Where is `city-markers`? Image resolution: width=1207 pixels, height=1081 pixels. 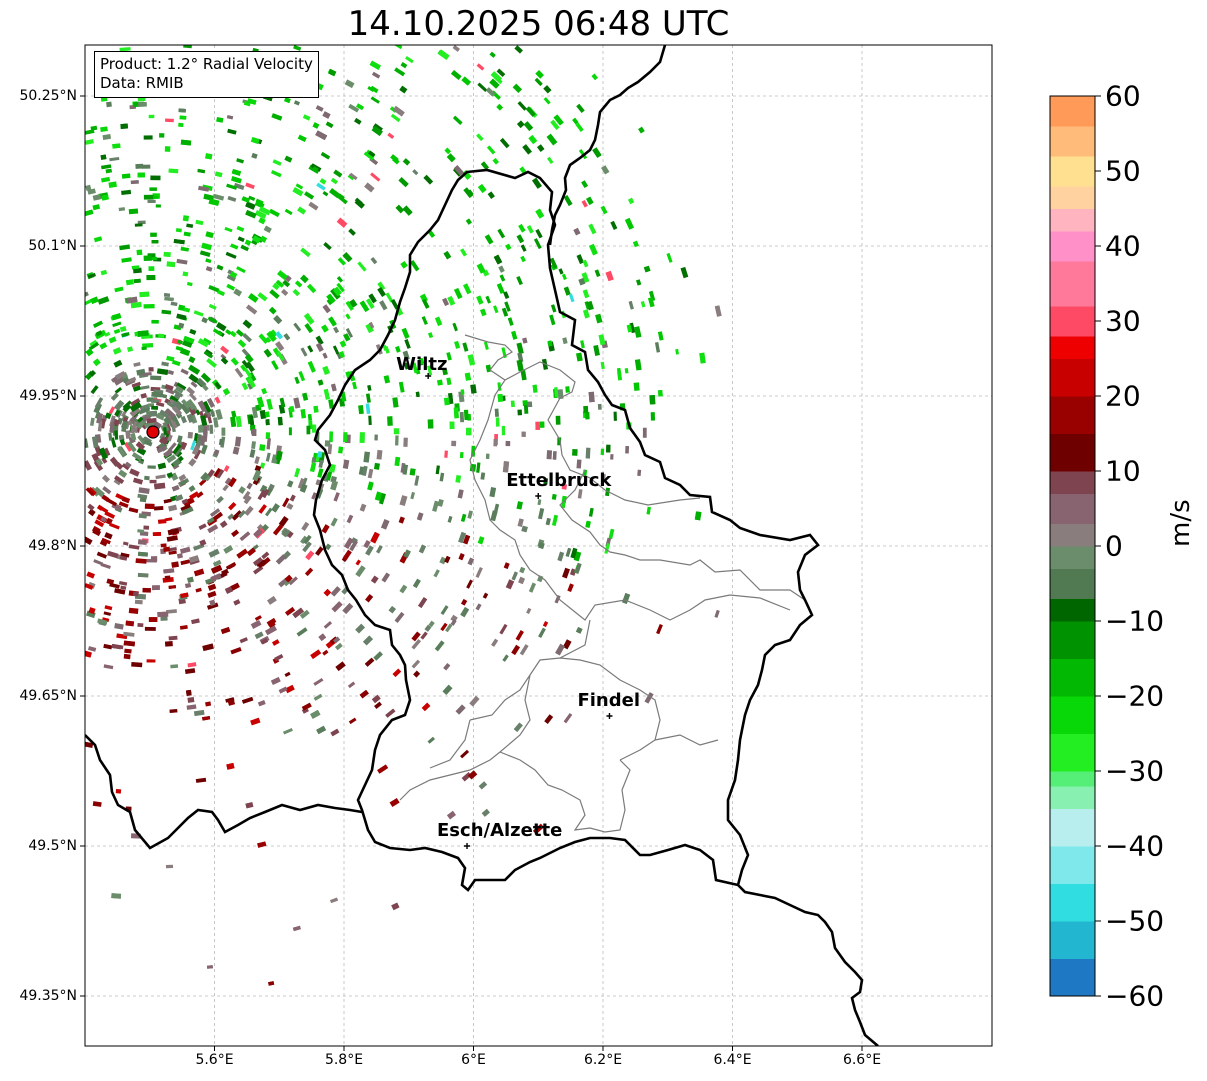
city-markers is located at coordinates (519, 611).